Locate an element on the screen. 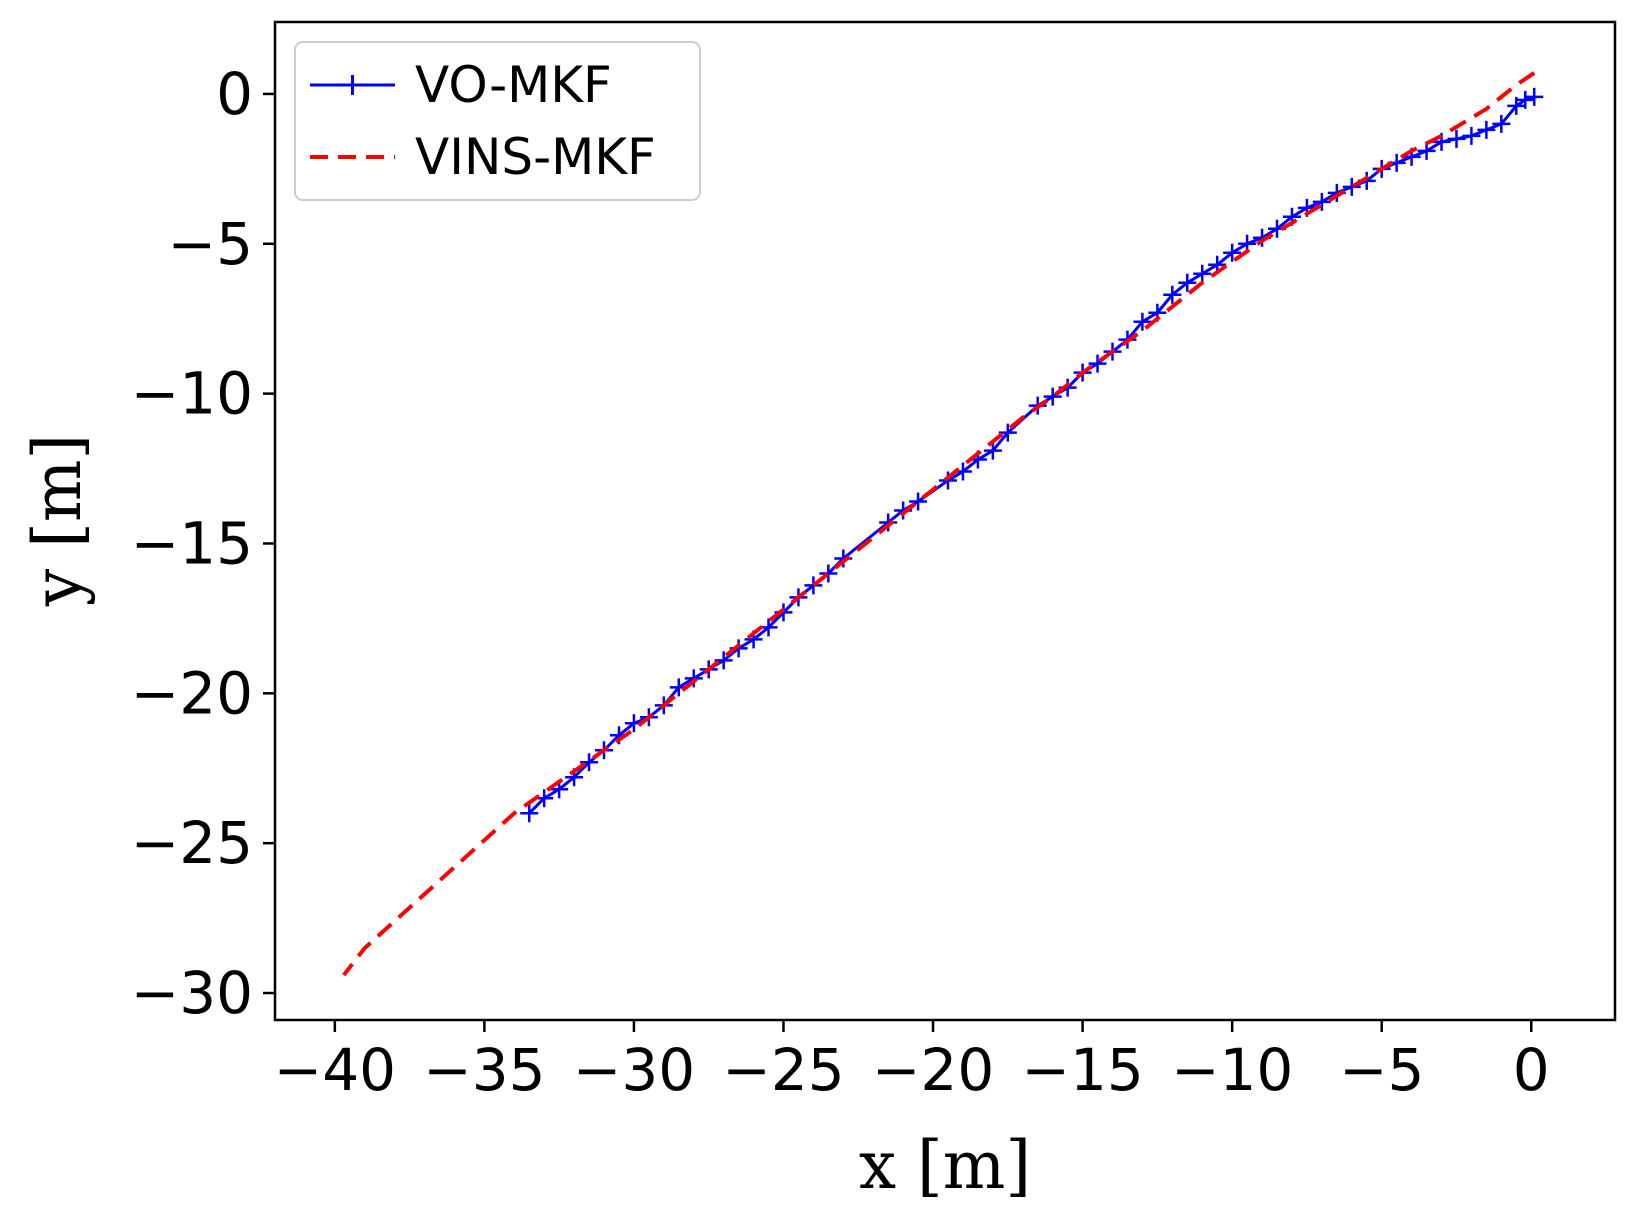 The image size is (1625, 1207). x-tick-label: −10 is located at coordinates (1232, 1070).